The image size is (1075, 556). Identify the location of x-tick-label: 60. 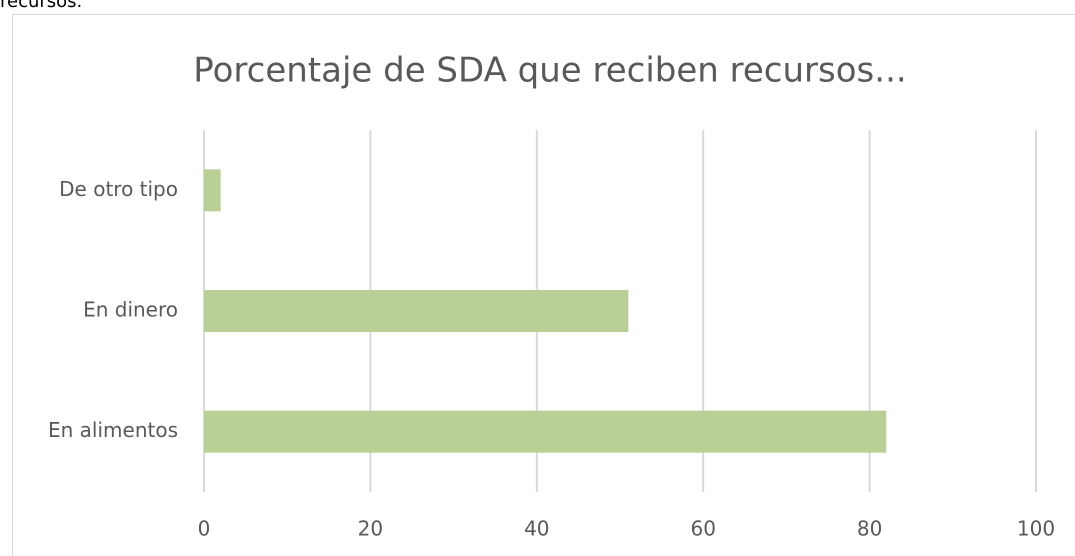
(702, 529).